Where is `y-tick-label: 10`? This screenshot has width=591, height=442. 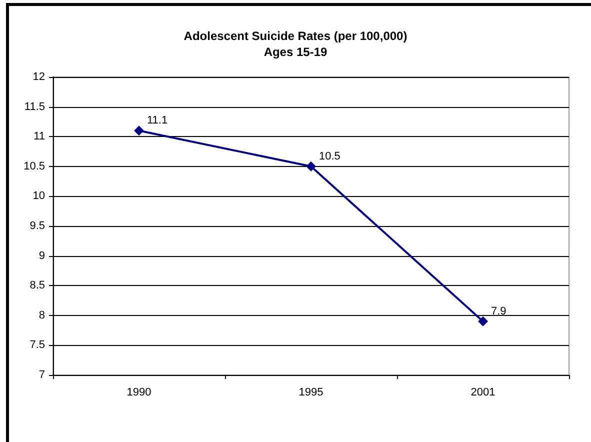 y-tick-label: 10 is located at coordinates (38, 196).